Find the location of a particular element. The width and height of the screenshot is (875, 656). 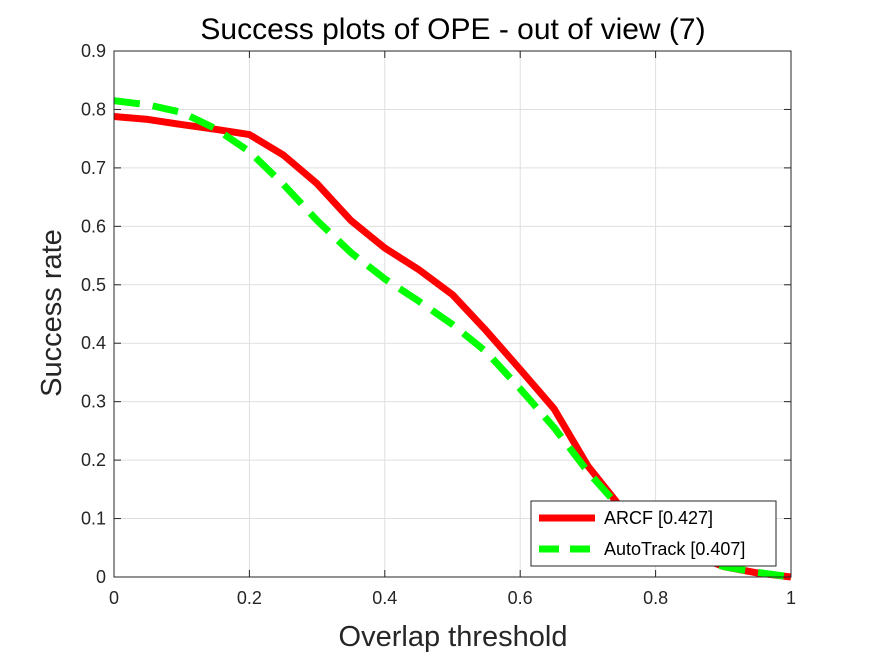

x-tick-label: 0.8 is located at coordinates (655, 598).